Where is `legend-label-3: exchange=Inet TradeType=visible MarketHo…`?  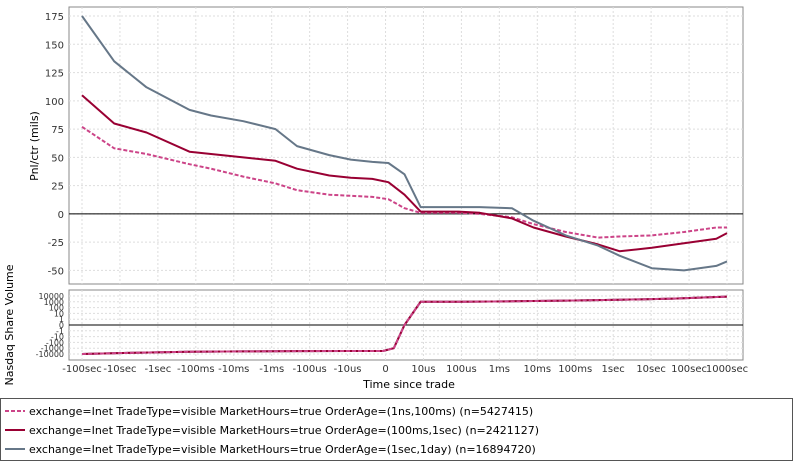
legend-label-3: exchange=Inet TradeType=visible MarketHo… is located at coordinates (282, 449).